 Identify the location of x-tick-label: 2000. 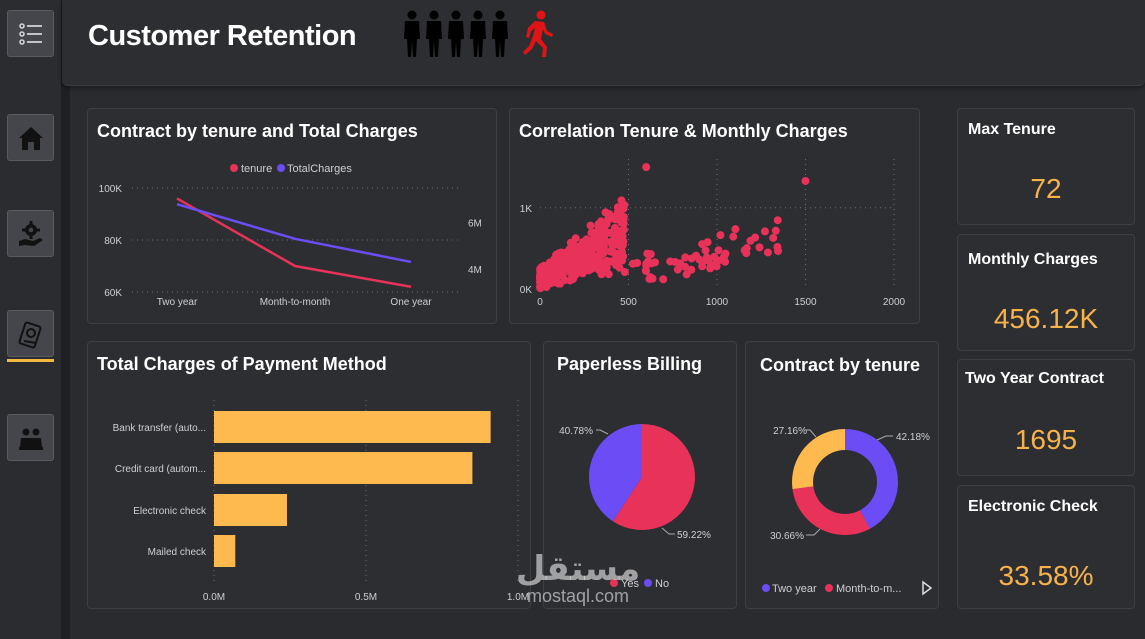
(894, 302).